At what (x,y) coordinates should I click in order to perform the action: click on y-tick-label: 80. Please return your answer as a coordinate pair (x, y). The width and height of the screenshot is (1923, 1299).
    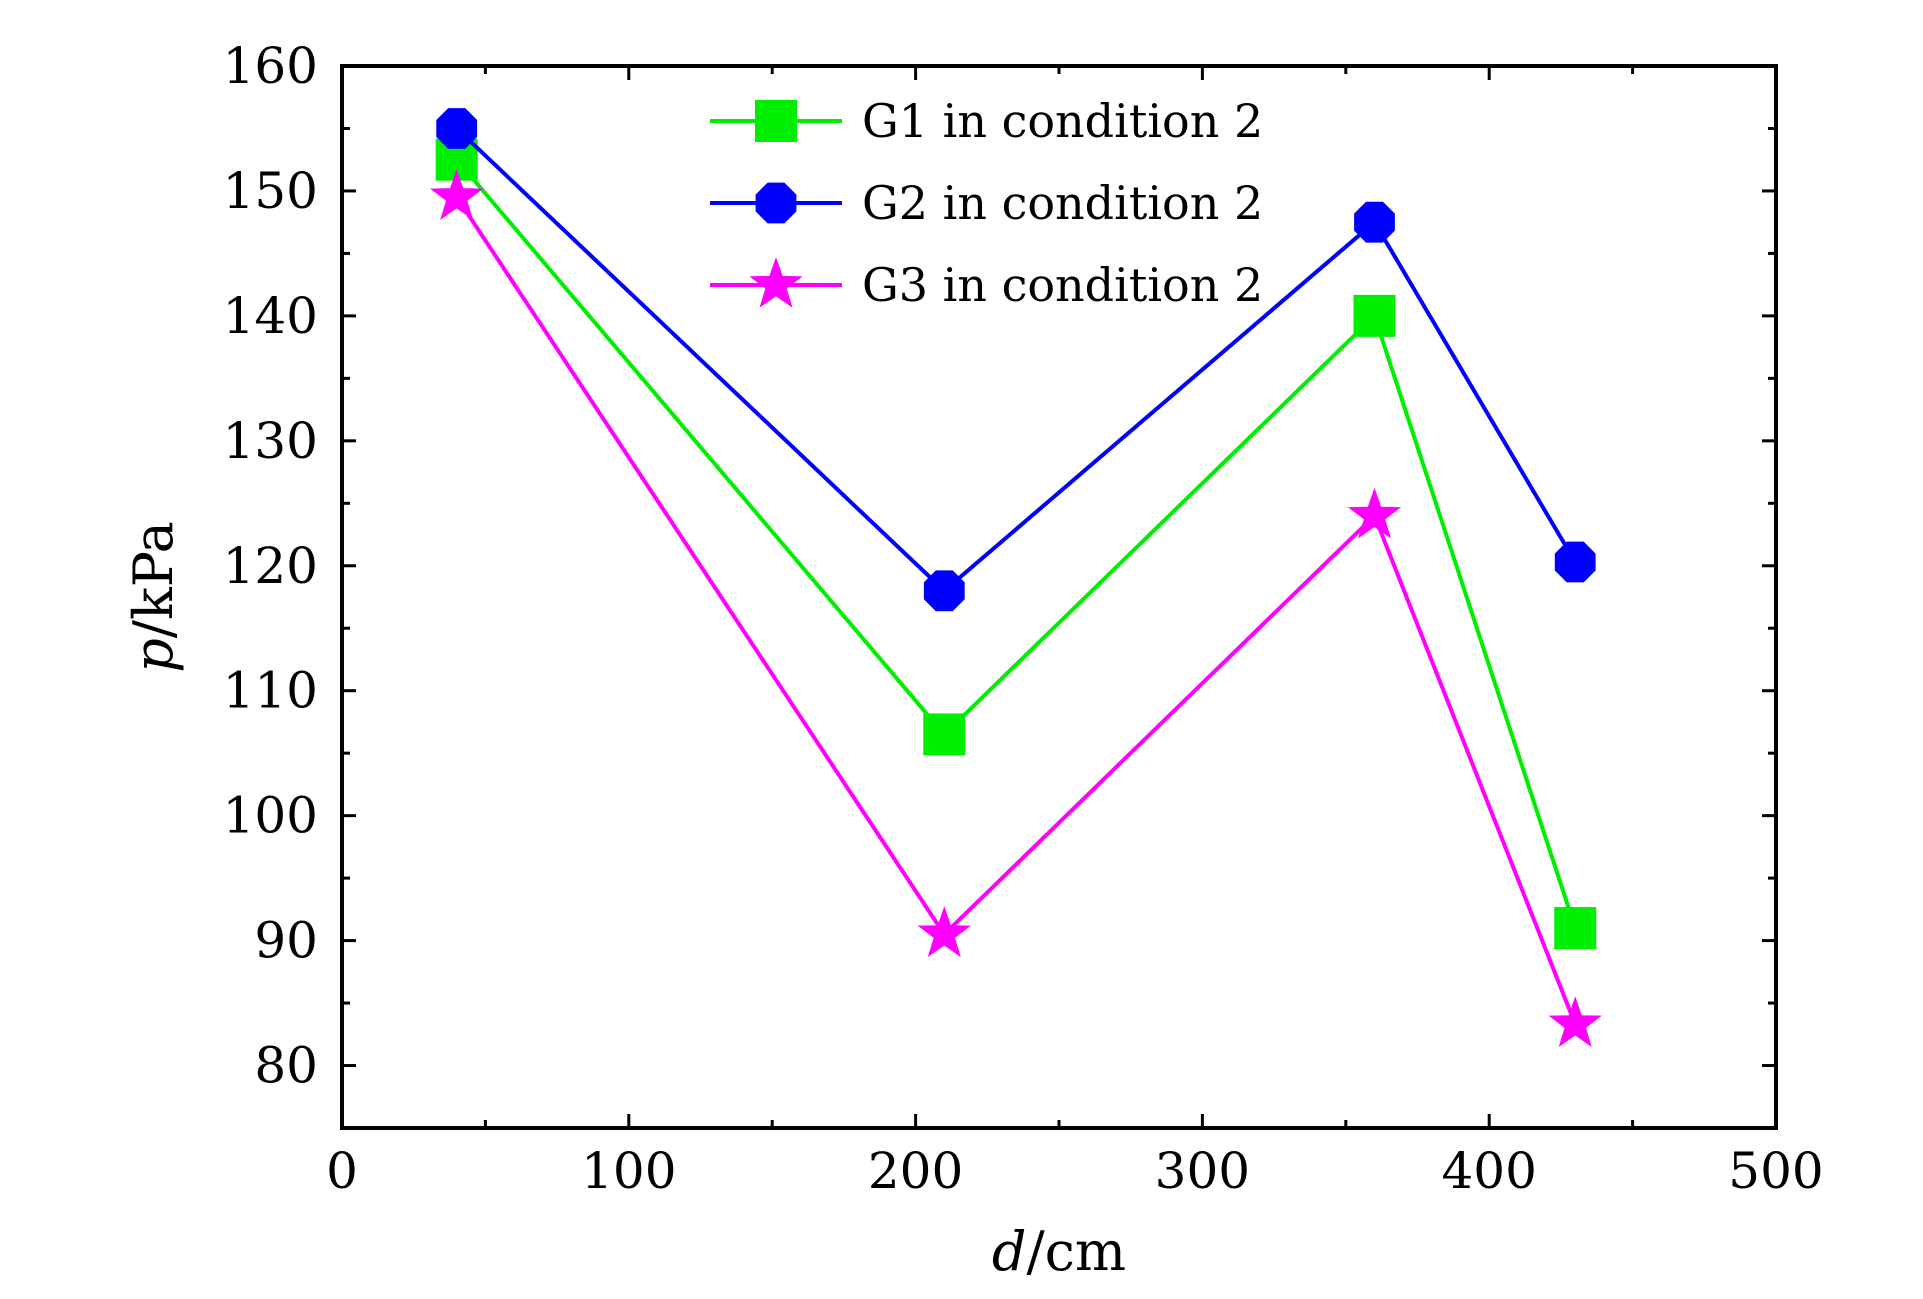
    Looking at the image, I should click on (286, 1066).